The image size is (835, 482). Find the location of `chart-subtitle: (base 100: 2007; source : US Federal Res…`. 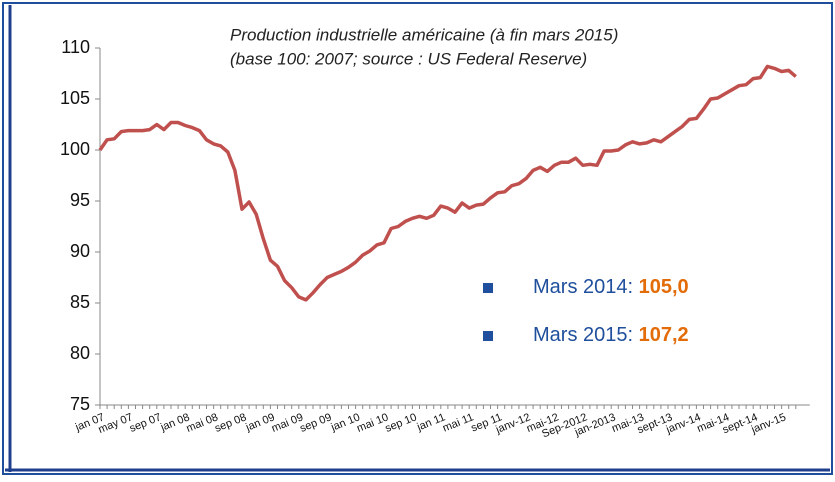

chart-subtitle: (base 100: 2007; source : US Federal Res… is located at coordinates (408, 58).